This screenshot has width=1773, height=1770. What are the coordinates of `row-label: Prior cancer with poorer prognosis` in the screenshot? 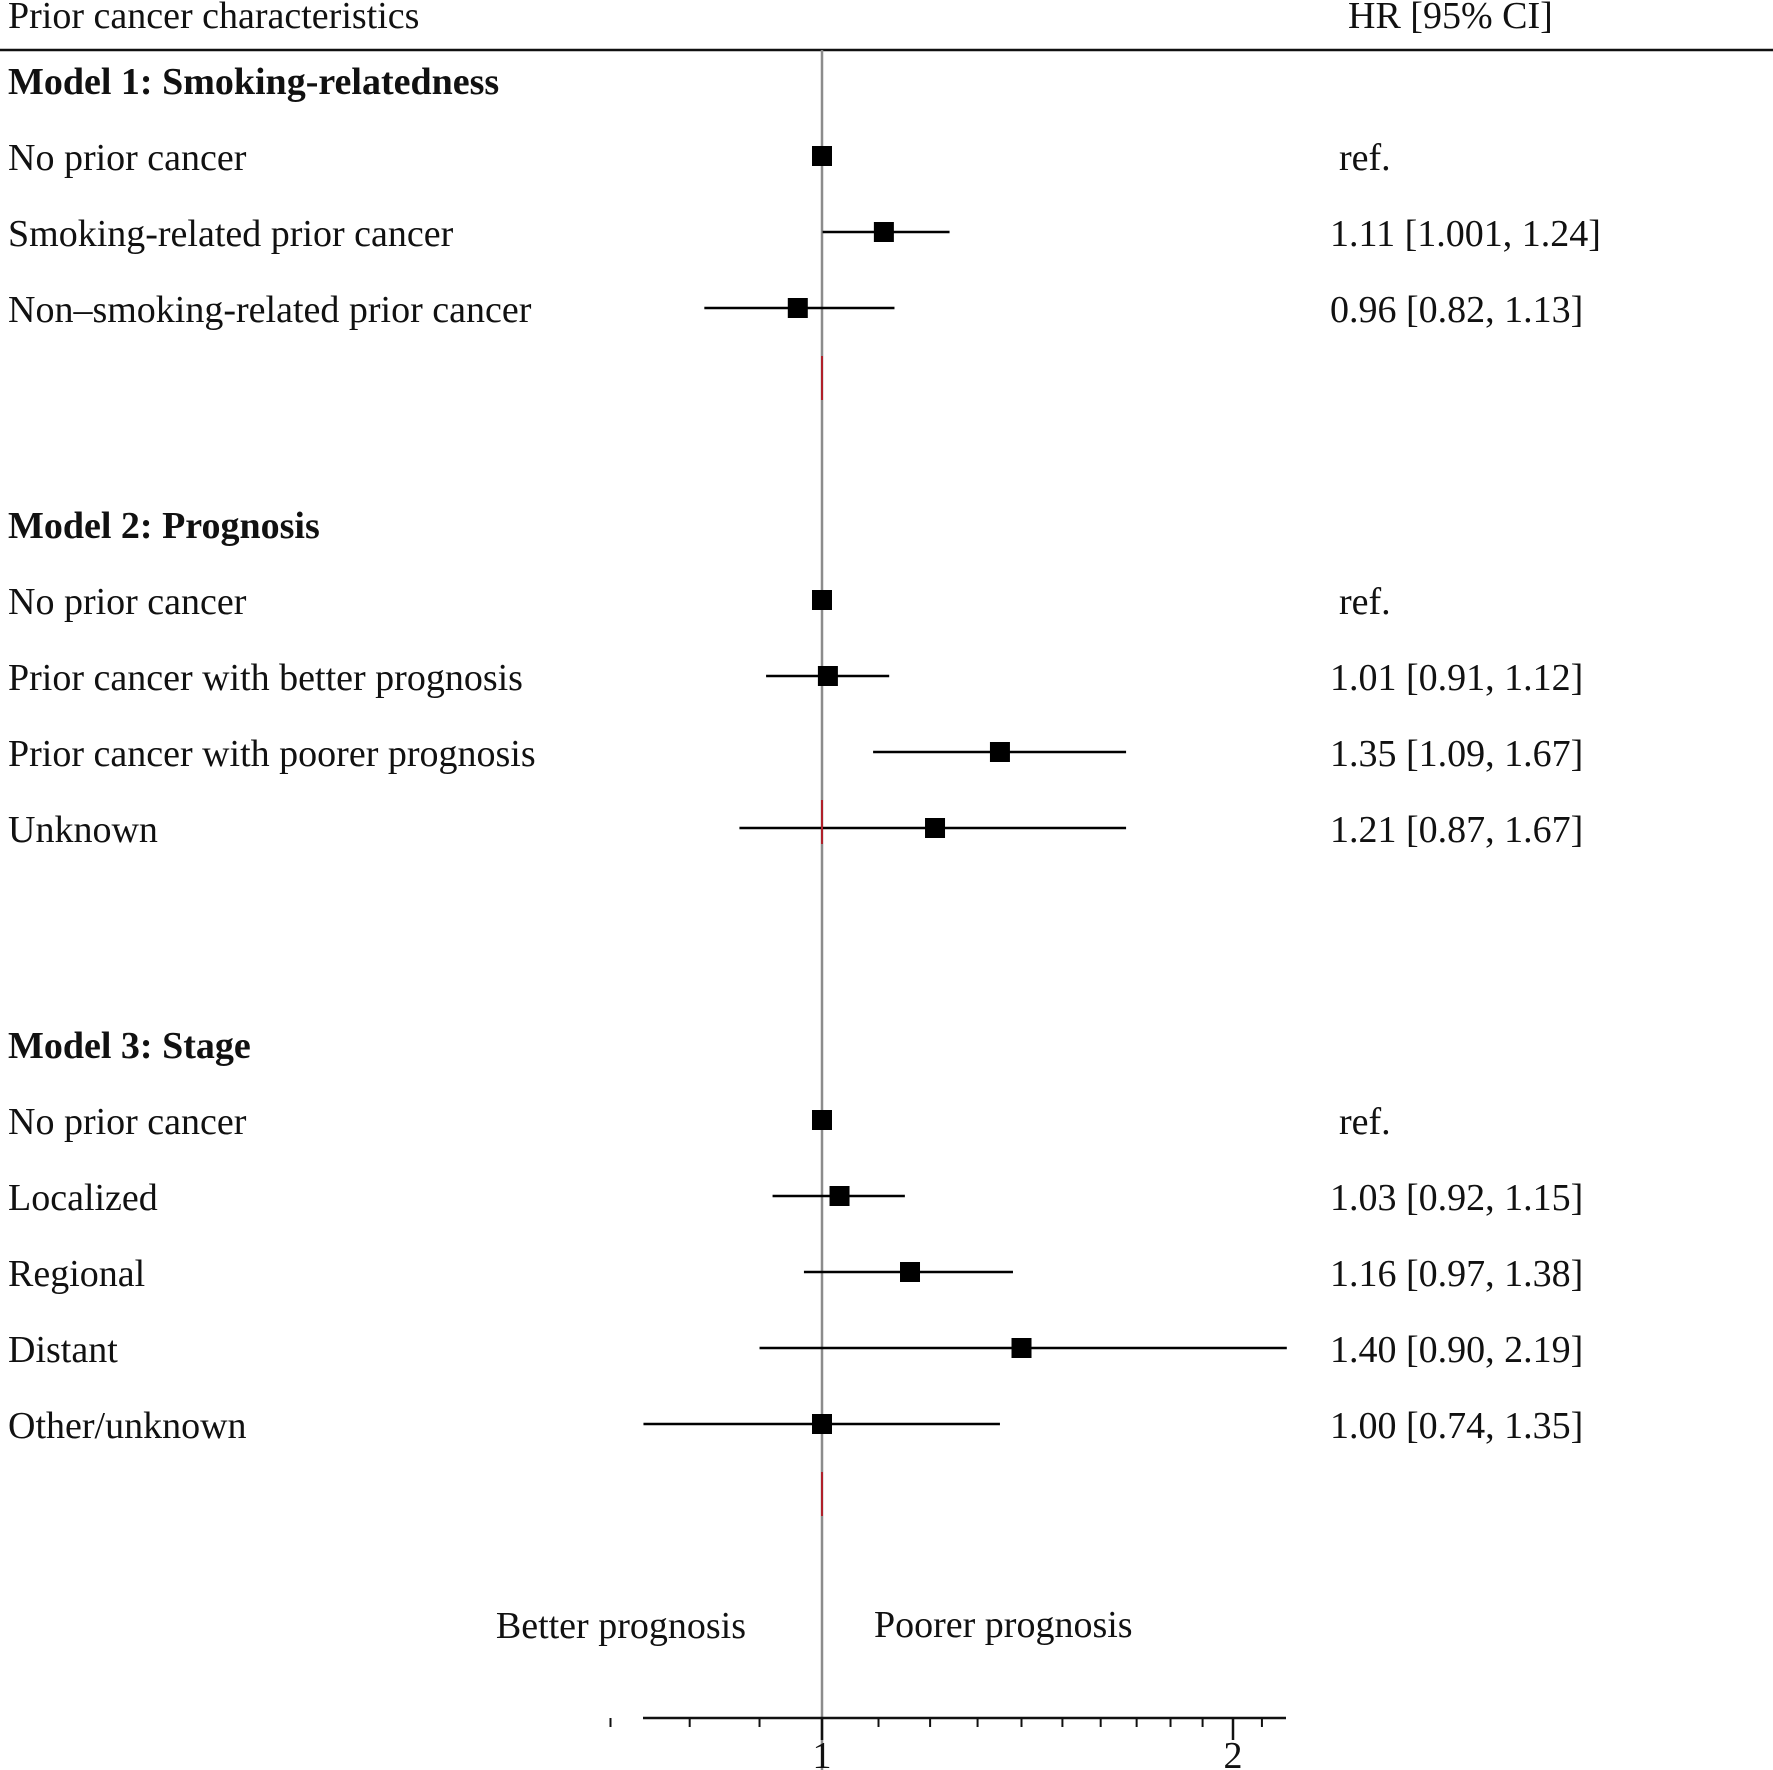 It's located at (272, 754).